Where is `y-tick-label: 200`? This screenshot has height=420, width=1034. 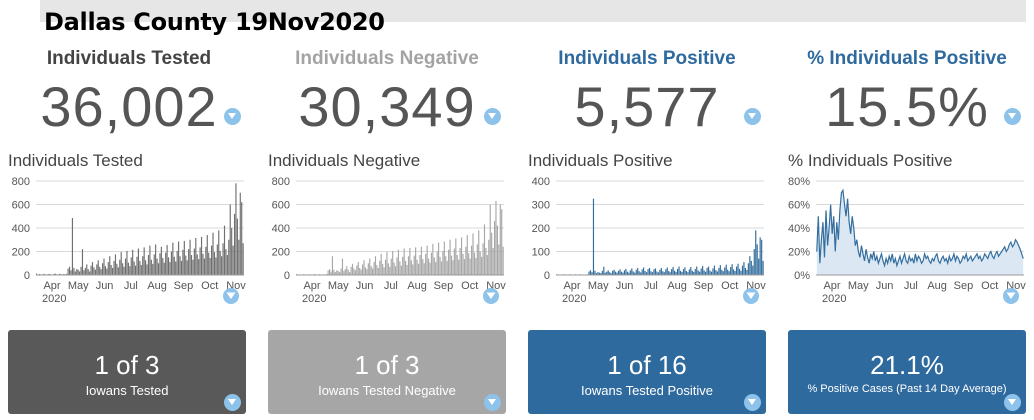 y-tick-label: 200 is located at coordinates (21, 253).